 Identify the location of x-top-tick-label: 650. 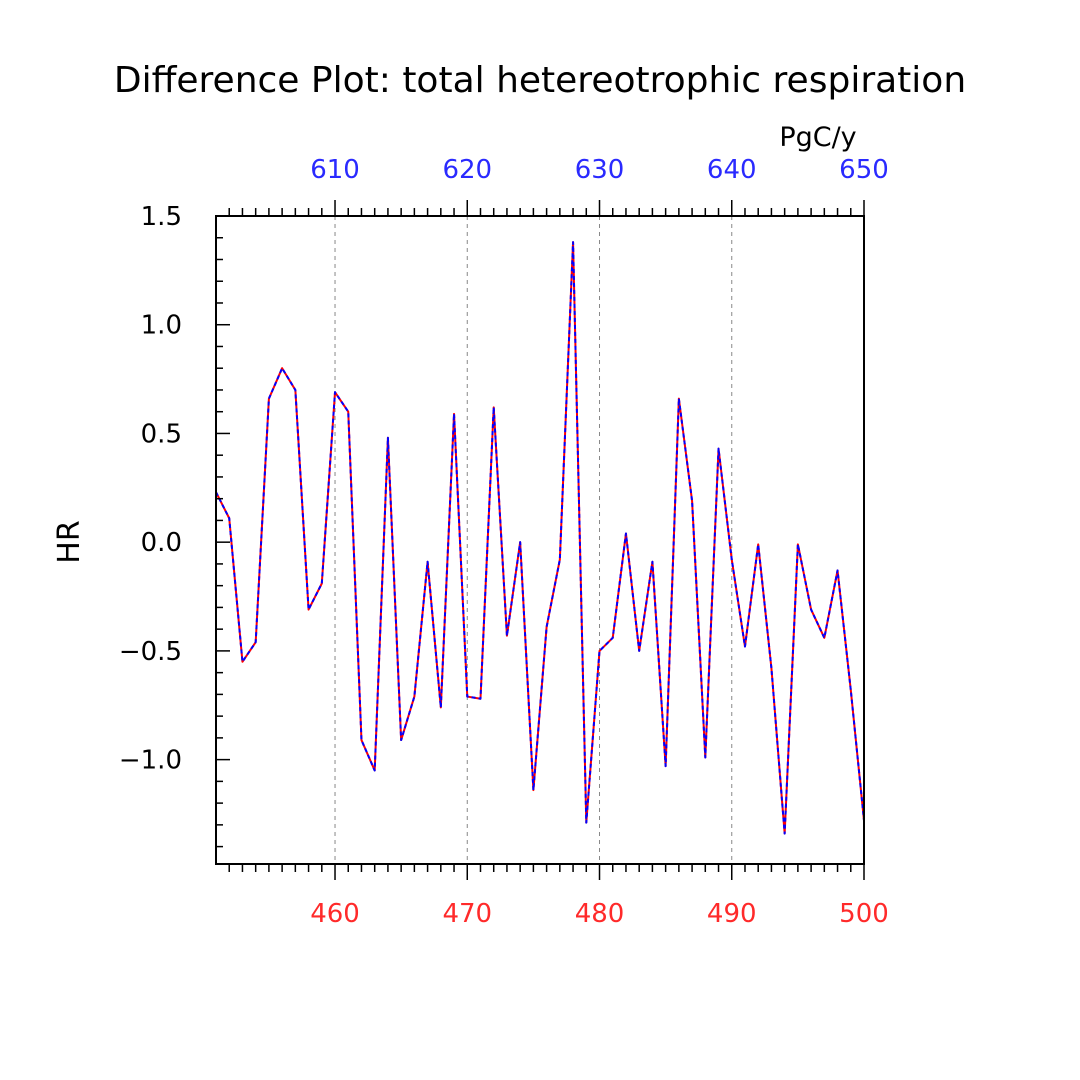
(864, 170).